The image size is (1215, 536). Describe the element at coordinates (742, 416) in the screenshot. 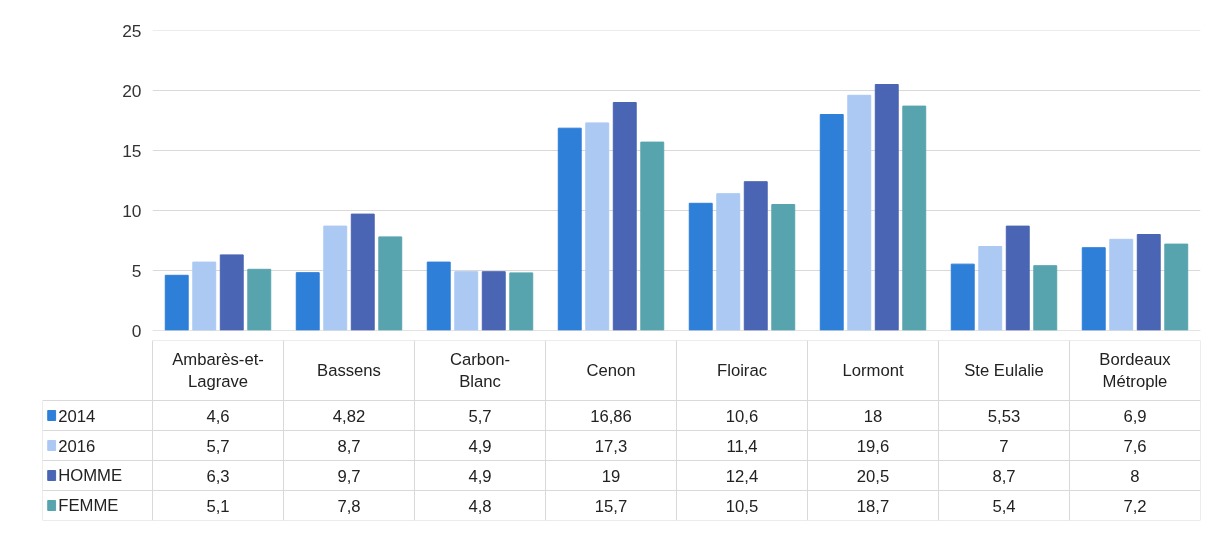

I see `data-label: 10,6` at that location.